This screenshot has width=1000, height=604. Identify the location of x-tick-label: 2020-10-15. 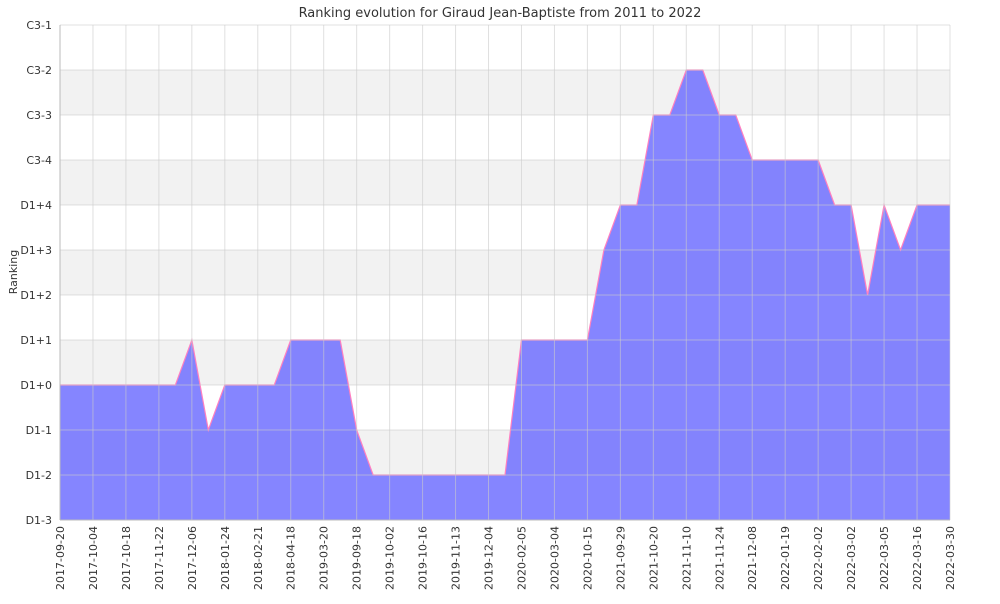
(587, 558).